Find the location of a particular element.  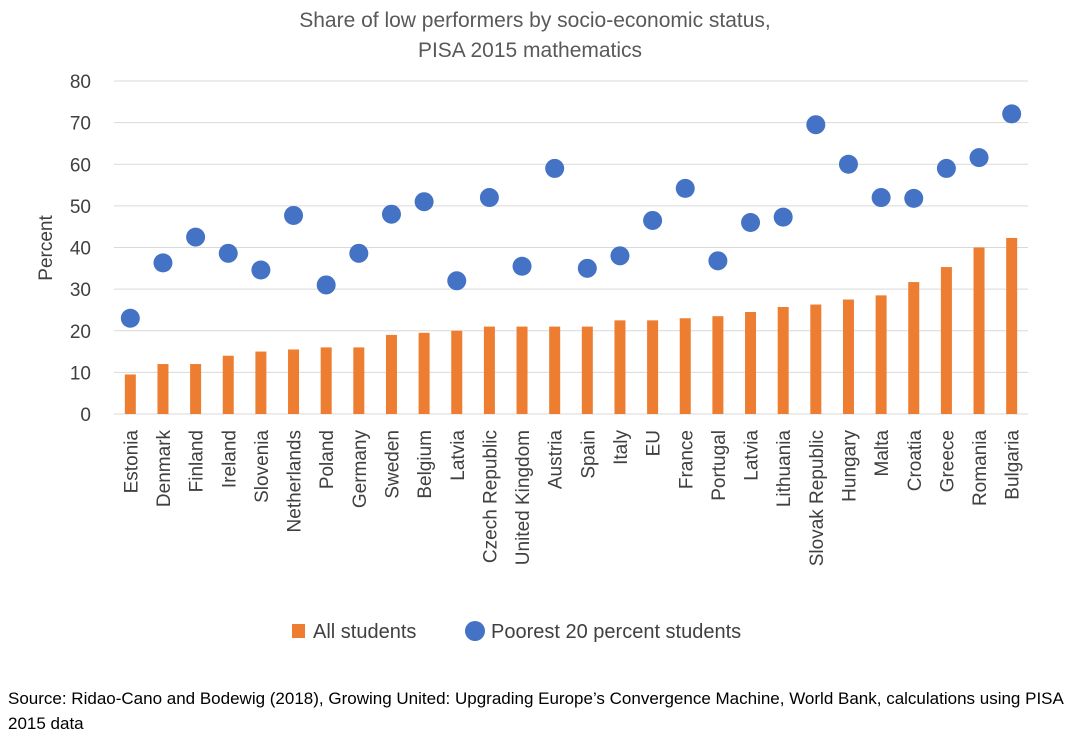

y-tick-label: 10 is located at coordinates (80, 373).